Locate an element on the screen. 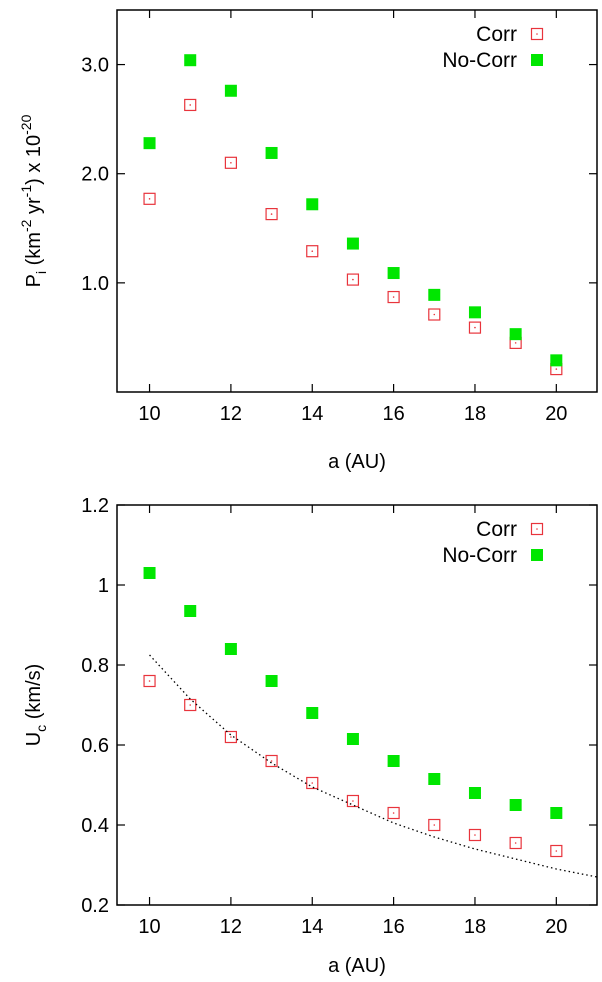 Image resolution: width=602 pixels, height=982 pixels. bottom-y-tick-label: 0.2 is located at coordinates (95, 906).